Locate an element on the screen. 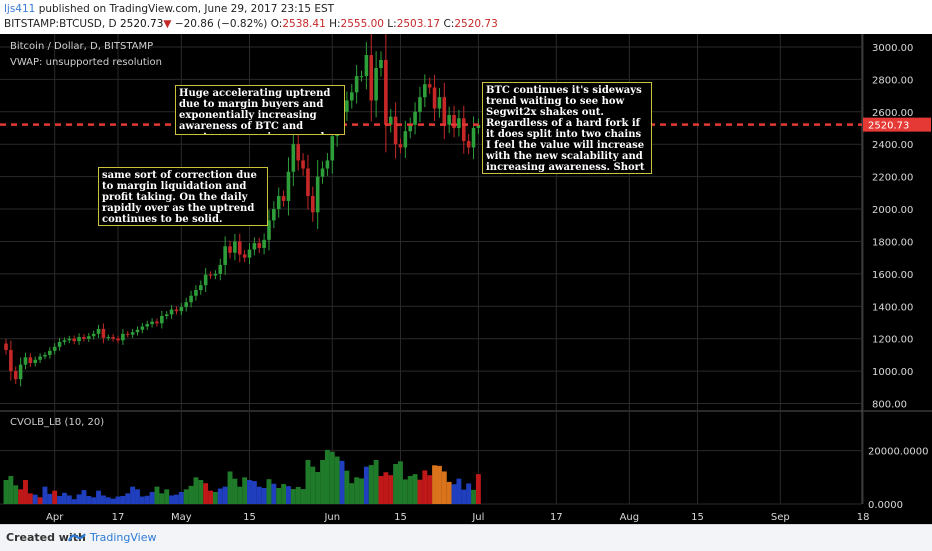 The width and height of the screenshot is (932, 551). y-tick-label: 2400.00 is located at coordinates (892, 145).